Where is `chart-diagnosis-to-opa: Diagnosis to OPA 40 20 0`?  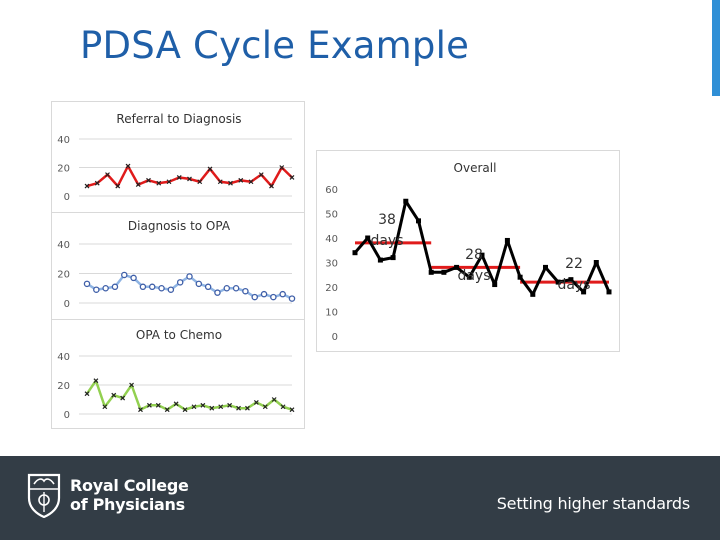 chart-diagnosis-to-opa: Diagnosis to OPA 40 20 0 is located at coordinates (178, 266).